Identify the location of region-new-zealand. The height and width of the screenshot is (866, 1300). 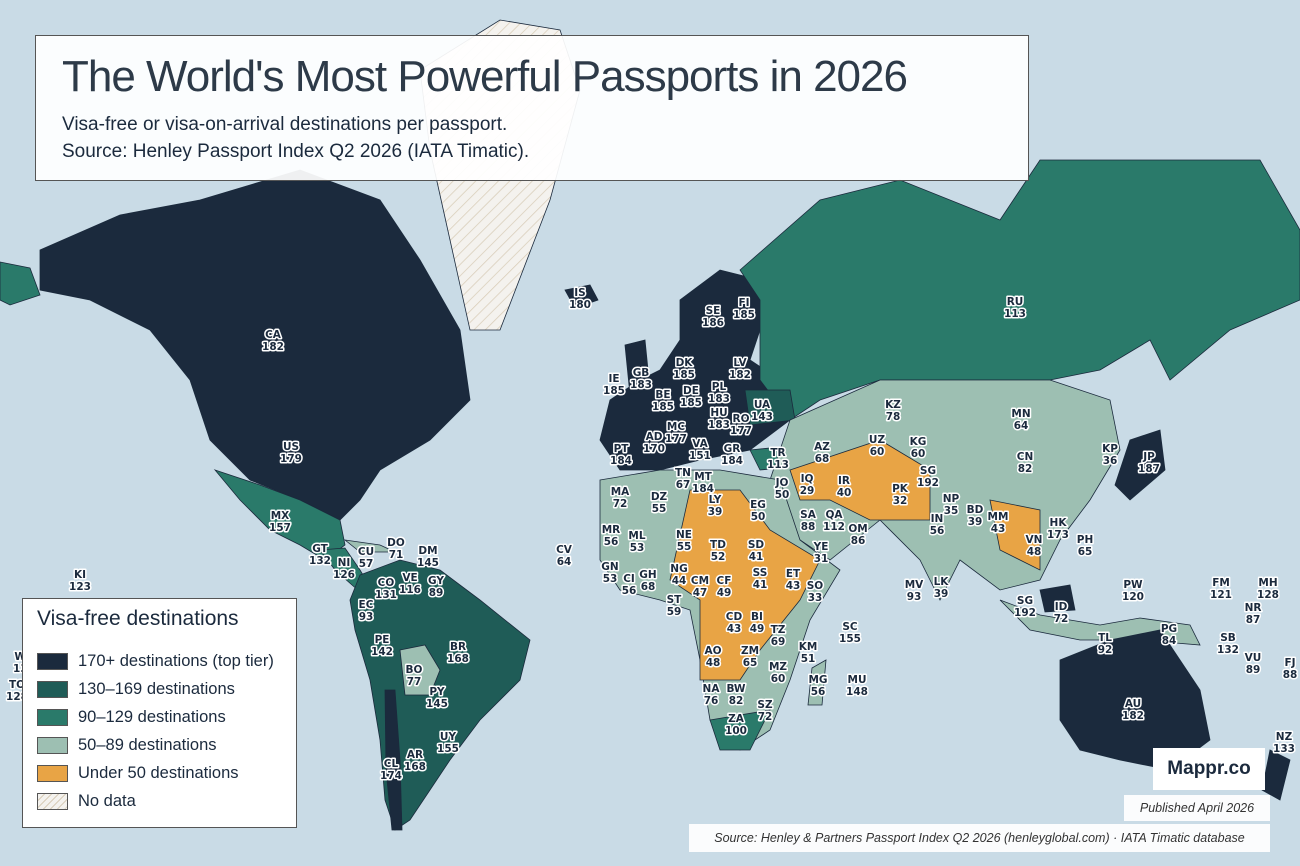
(1276, 775).